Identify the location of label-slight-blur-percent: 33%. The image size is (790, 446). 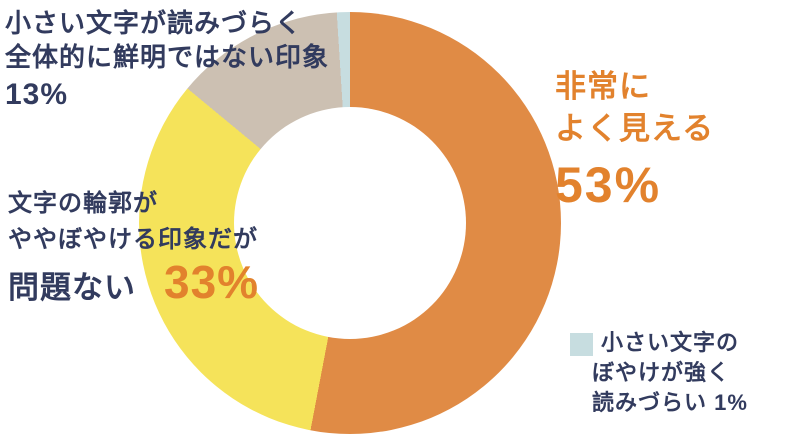
(212, 282).